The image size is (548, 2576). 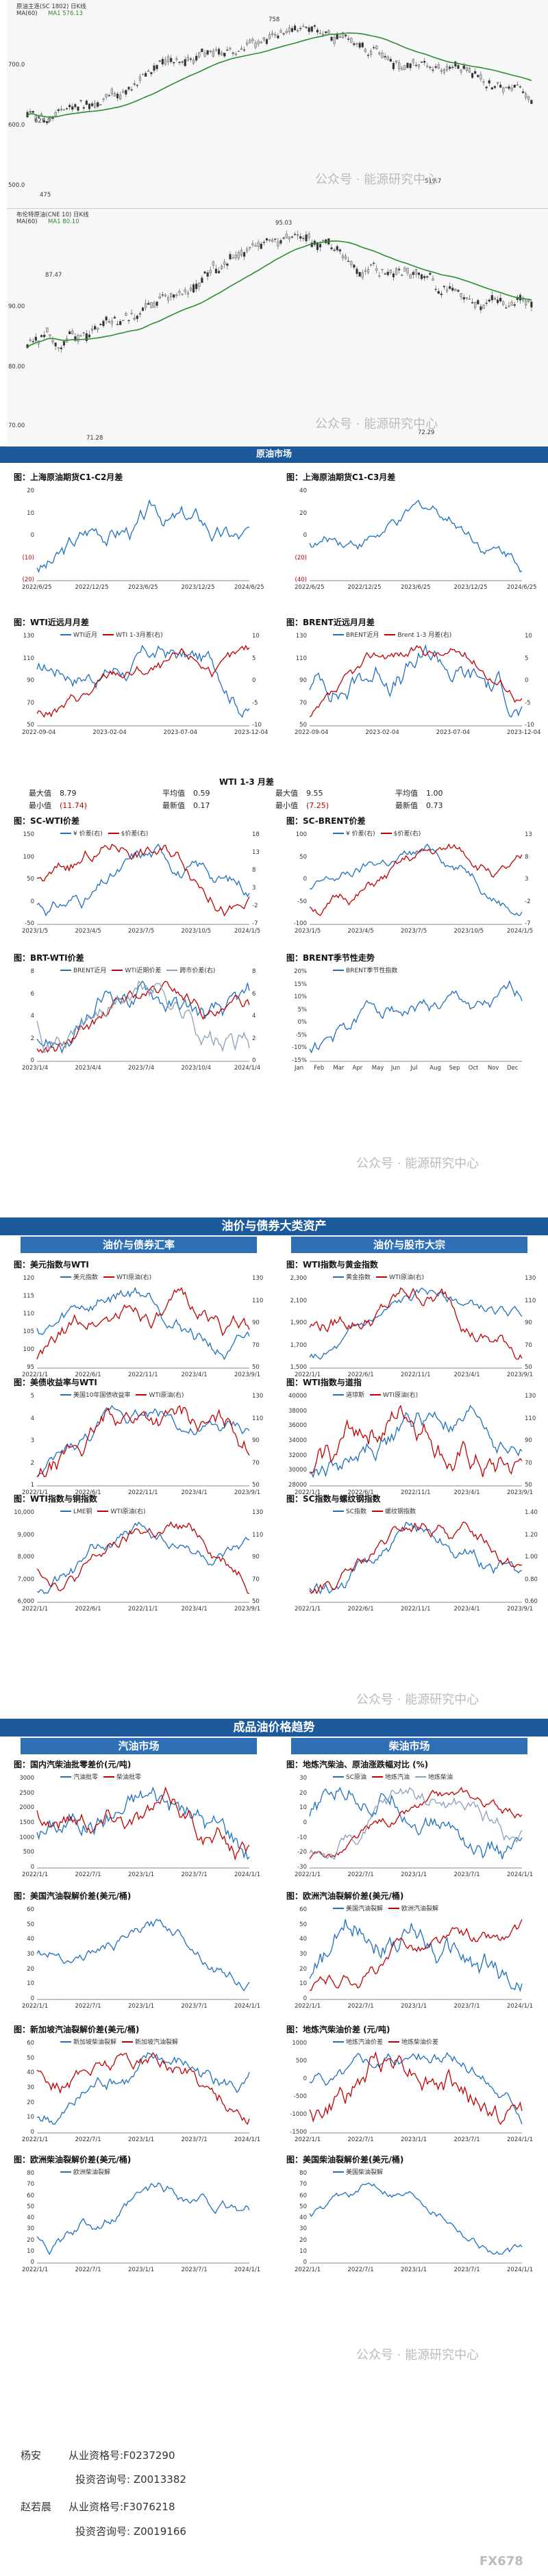 What do you see at coordinates (134, 1277) in the screenshot?
I see `legend-label: WTI原油(右)` at bounding box center [134, 1277].